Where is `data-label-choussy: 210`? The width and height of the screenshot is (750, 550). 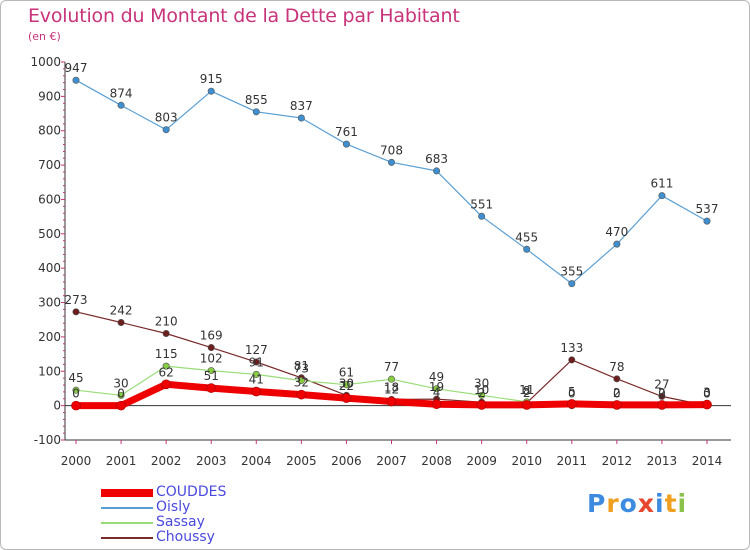 data-label-choussy: 210 is located at coordinates (166, 321).